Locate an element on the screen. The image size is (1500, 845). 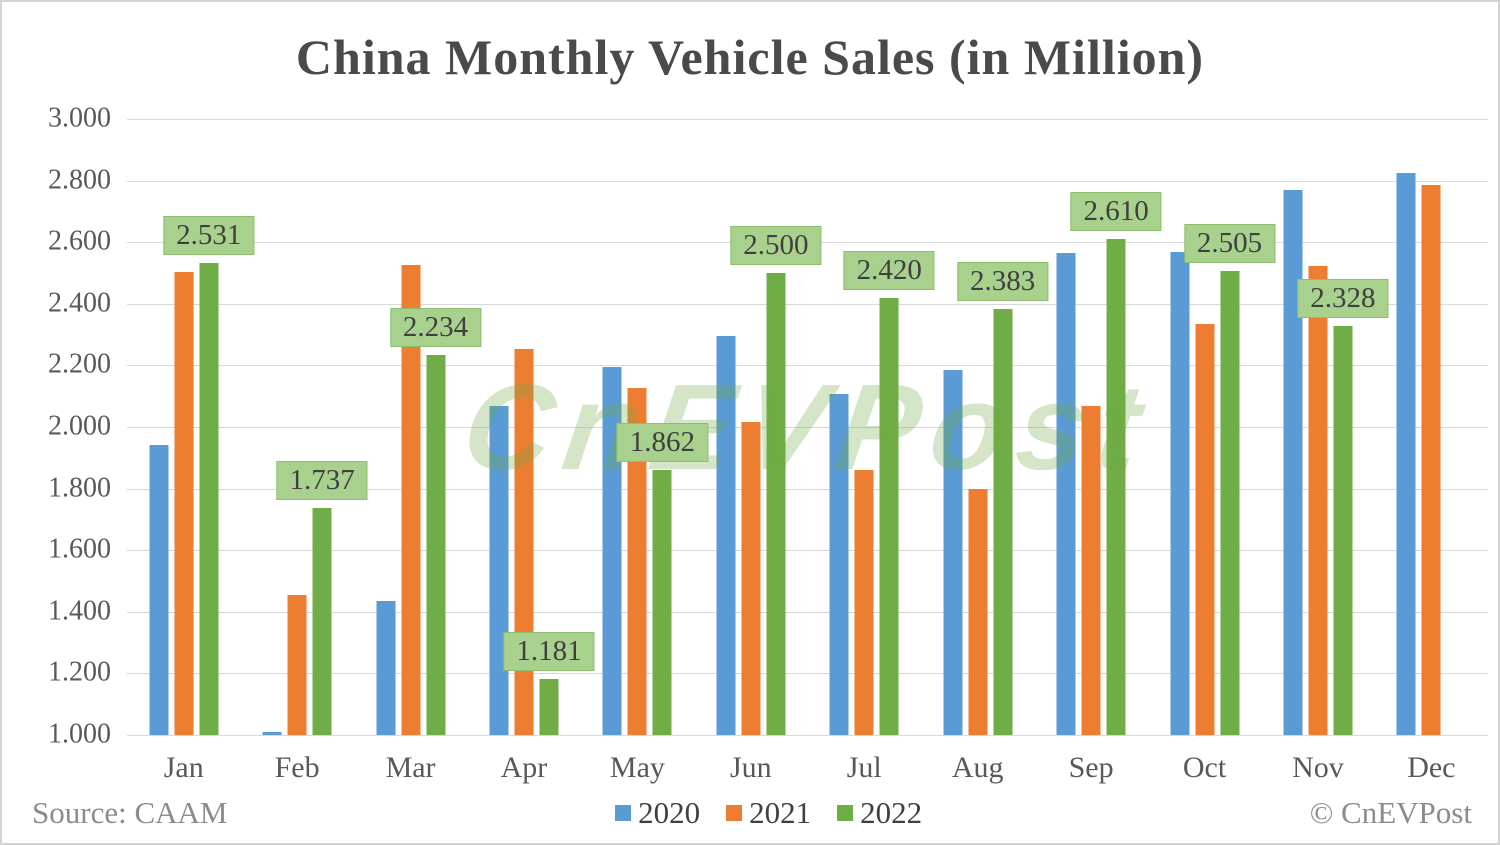
data-label-2022-jul: 2.420 is located at coordinates (889, 270).